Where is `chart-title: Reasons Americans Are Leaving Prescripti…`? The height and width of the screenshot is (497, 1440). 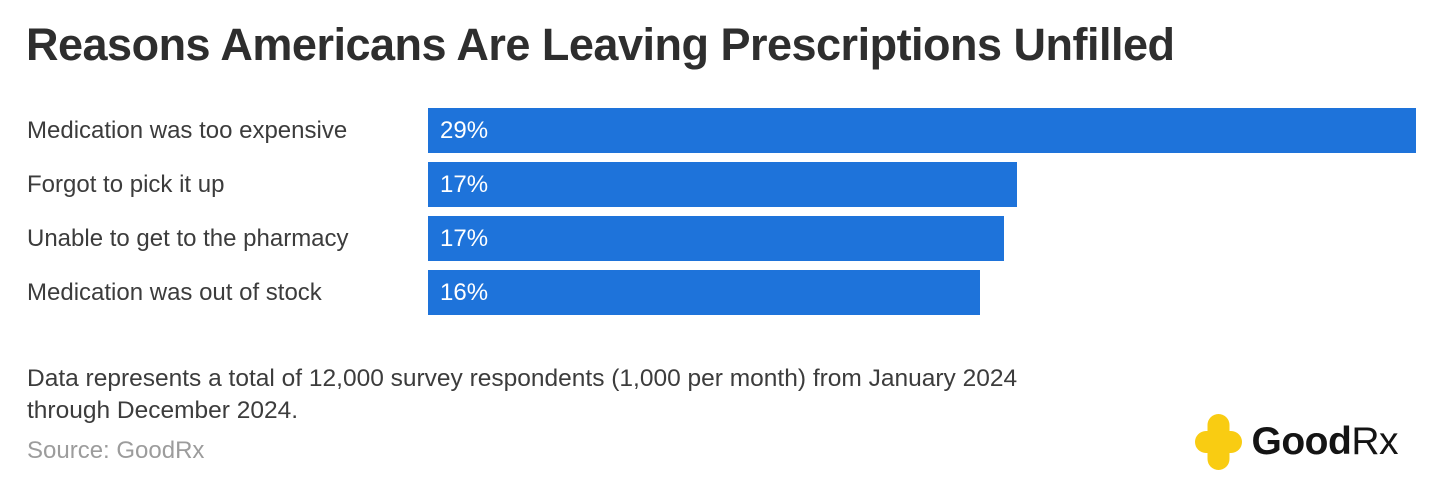 chart-title: Reasons Americans Are Leaving Prescripti… is located at coordinates (600, 44).